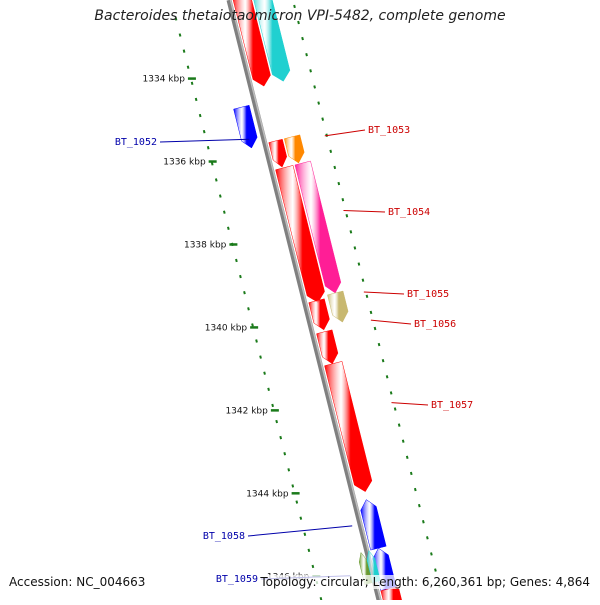  Describe the element at coordinates (136, 142) in the screenshot. I see `gene-label: BT_1052` at that location.